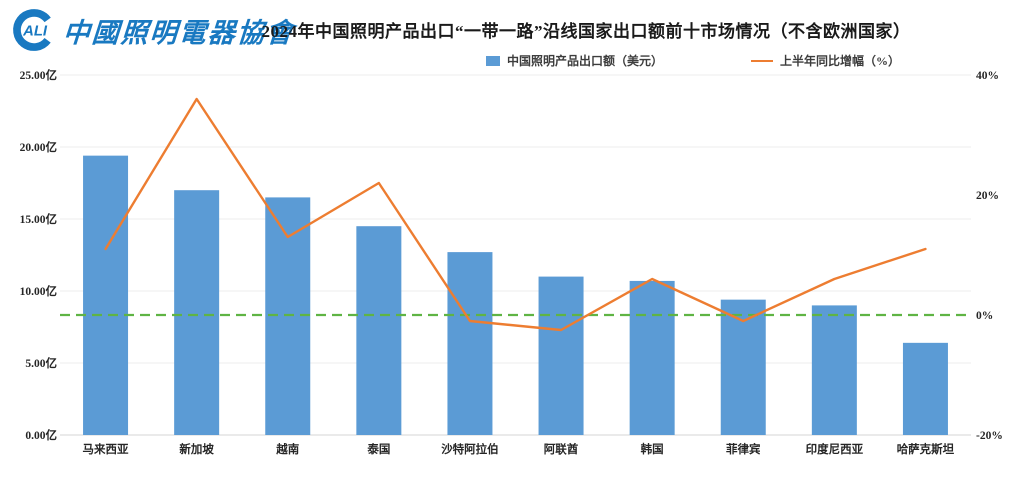 The width and height of the screenshot is (1015, 500). I want to click on y-axis-left-tick-label: 5.00亿, so click(41, 363).